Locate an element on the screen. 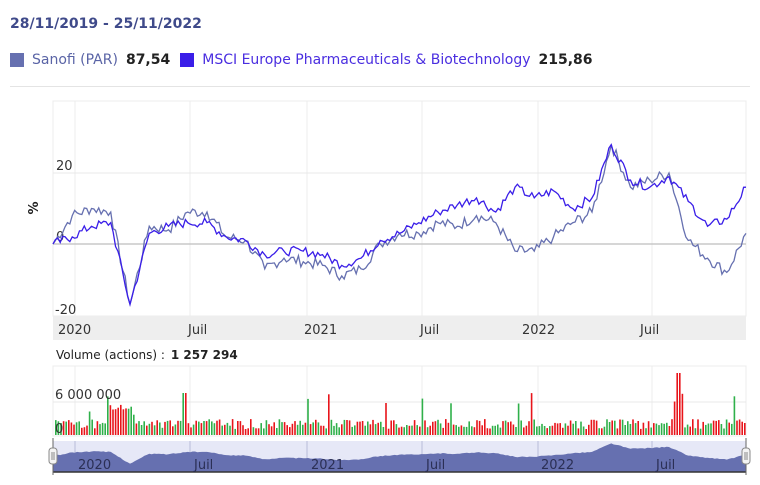 The width and height of the screenshot is (760, 485). legend-swatch-sanofi is located at coordinates (17, 60).